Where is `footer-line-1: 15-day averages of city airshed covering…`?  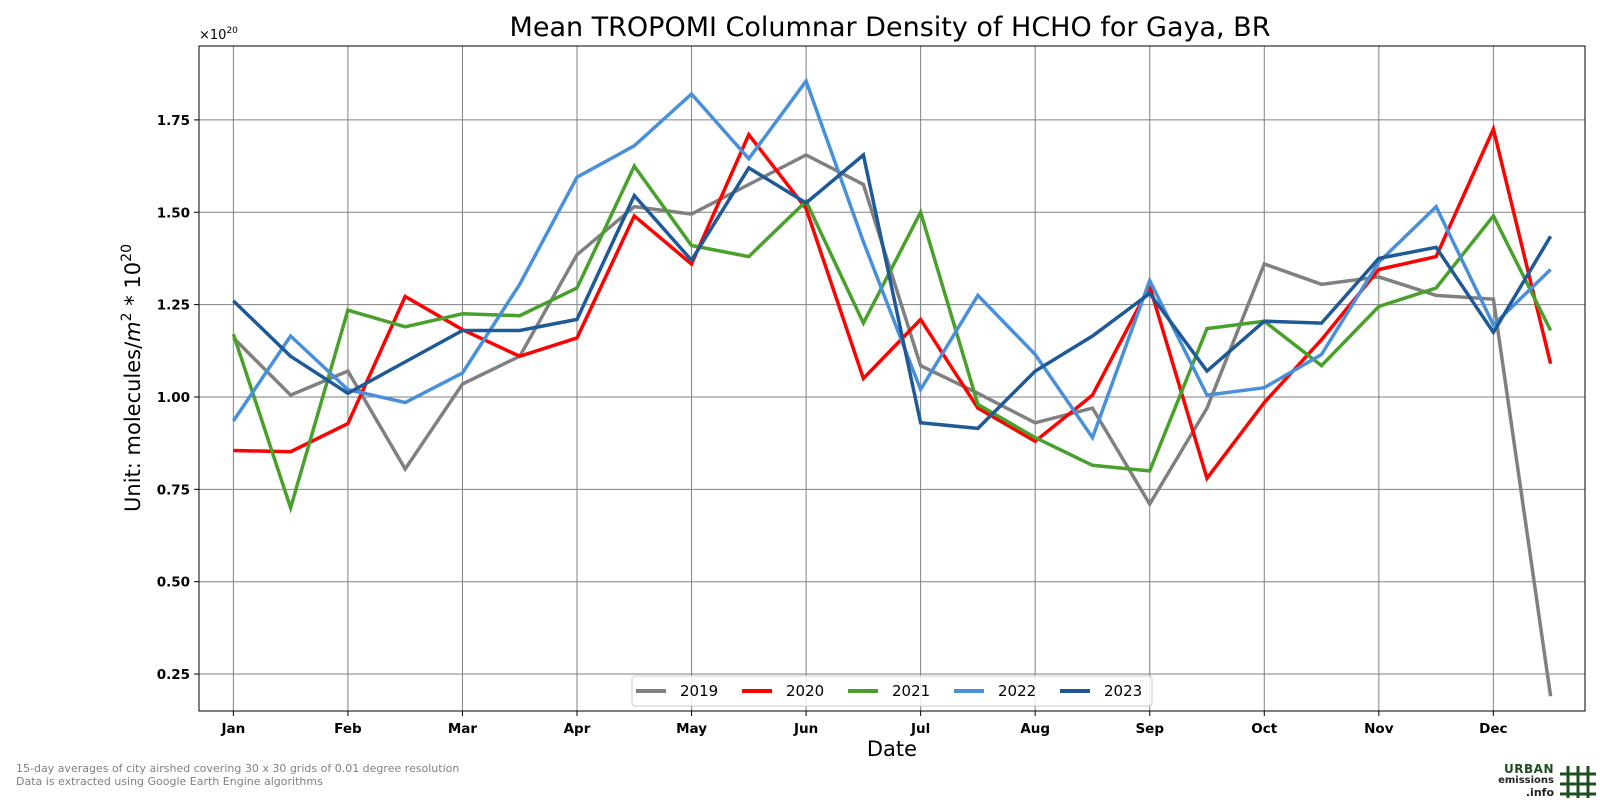
footer-line-1: 15-day averages of city airshed covering… is located at coordinates (238, 768).